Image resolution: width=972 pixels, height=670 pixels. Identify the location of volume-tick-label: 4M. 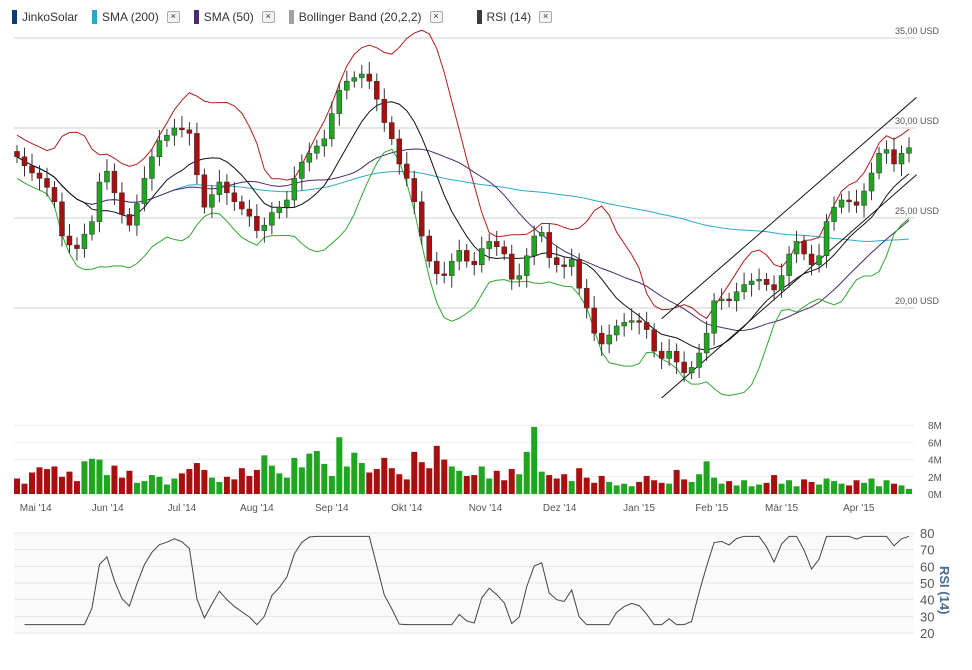
(935, 461).